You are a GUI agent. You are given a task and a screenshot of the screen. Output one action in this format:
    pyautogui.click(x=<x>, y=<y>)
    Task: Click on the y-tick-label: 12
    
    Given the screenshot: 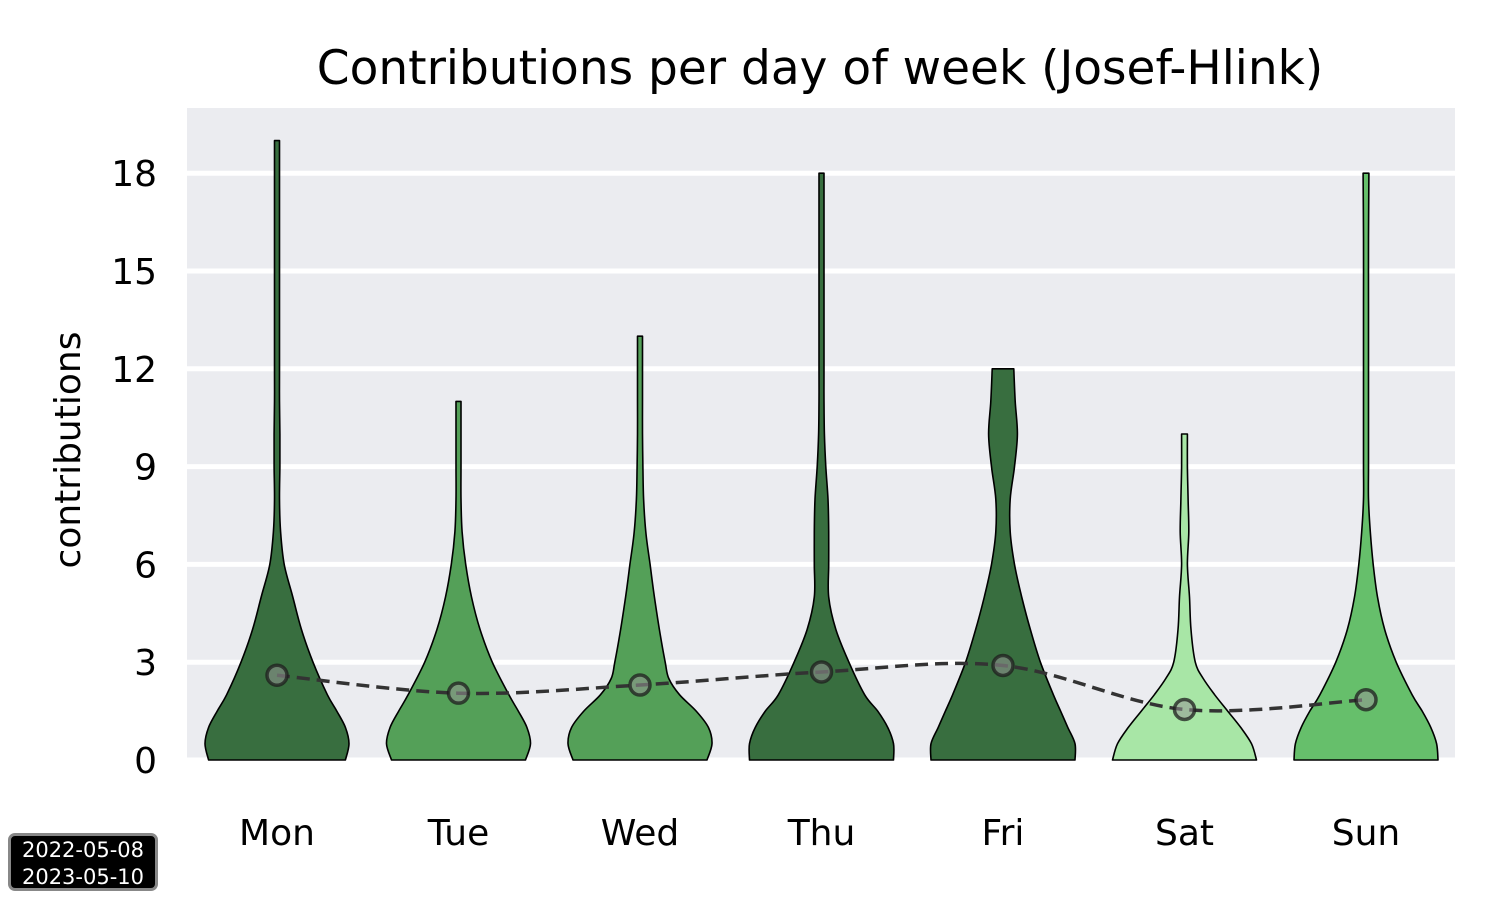 What is the action you would take?
    pyautogui.click(x=134, y=370)
    